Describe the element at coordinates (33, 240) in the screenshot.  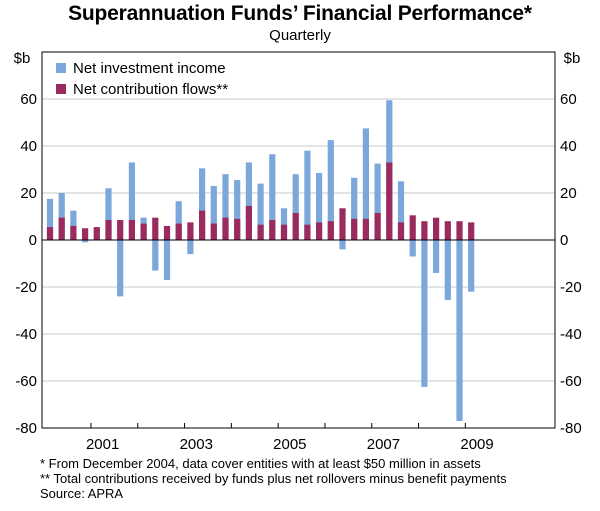
I see `y-tick-label-left: 0` at that location.